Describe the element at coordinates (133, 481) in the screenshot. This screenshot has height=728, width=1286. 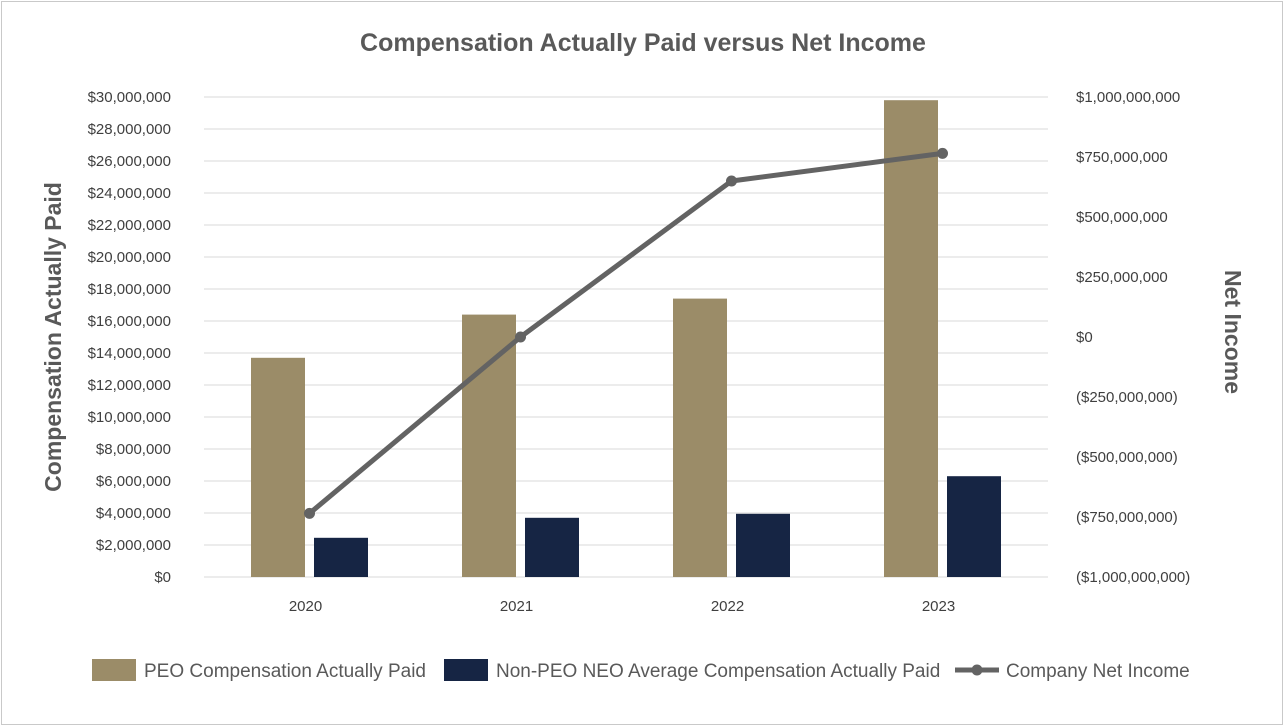
I see `y-tick-label: $6,000,000` at that location.